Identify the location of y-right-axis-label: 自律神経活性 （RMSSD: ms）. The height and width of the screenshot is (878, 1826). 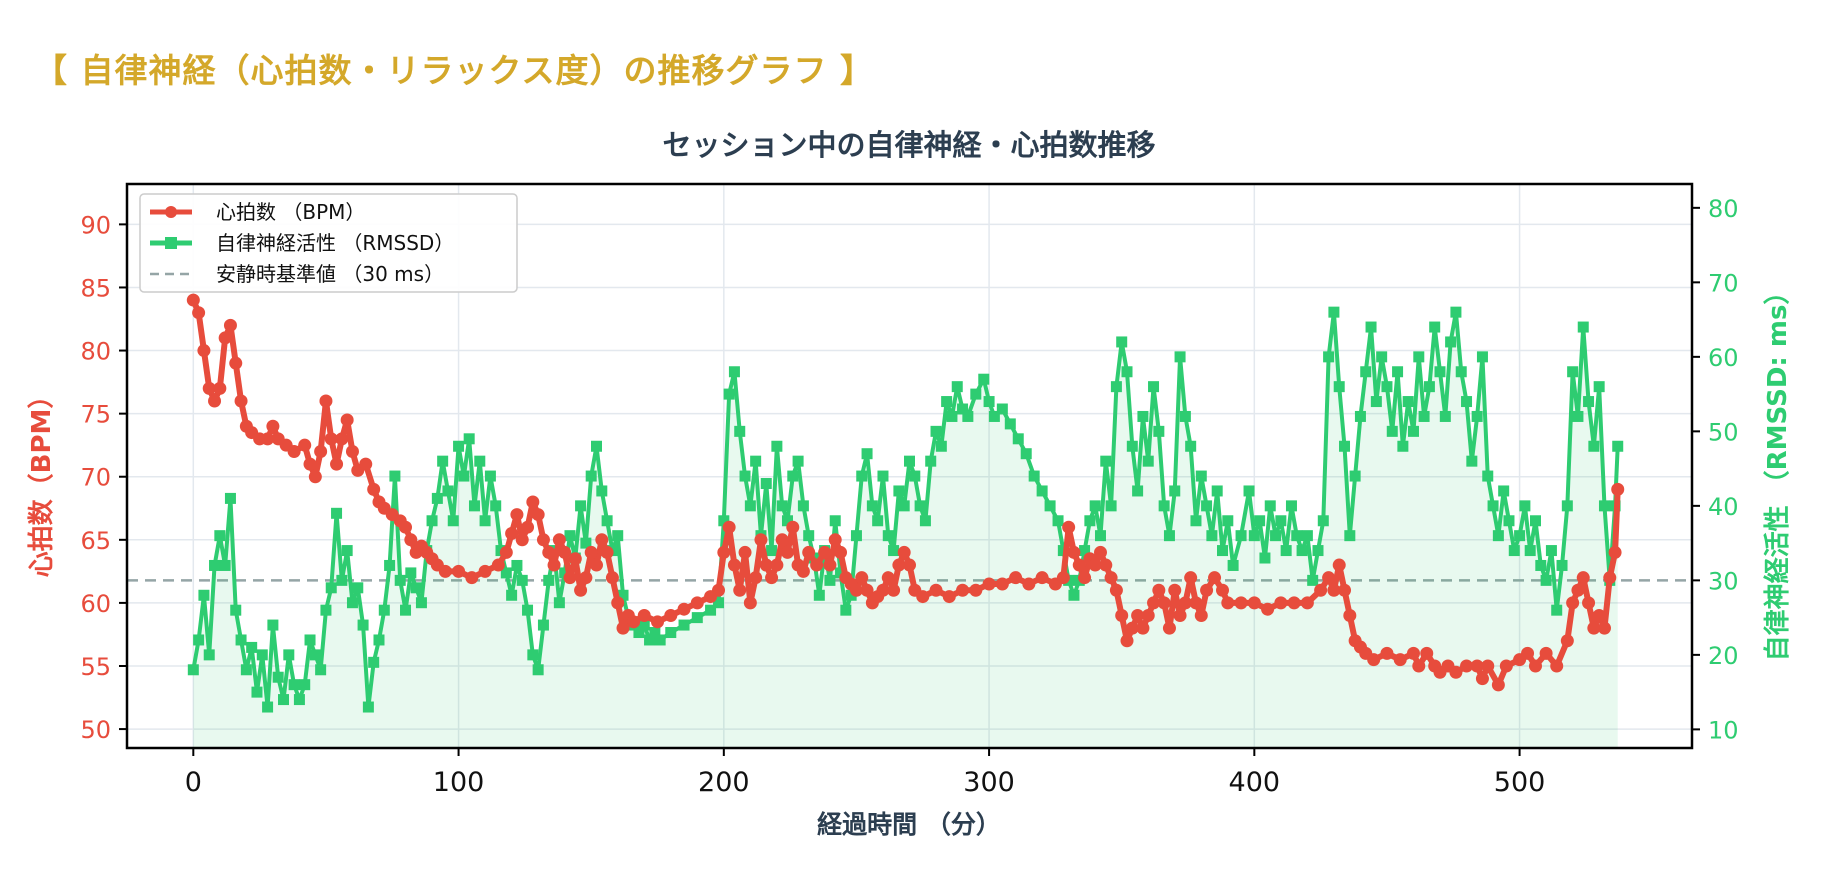
(1777, 470).